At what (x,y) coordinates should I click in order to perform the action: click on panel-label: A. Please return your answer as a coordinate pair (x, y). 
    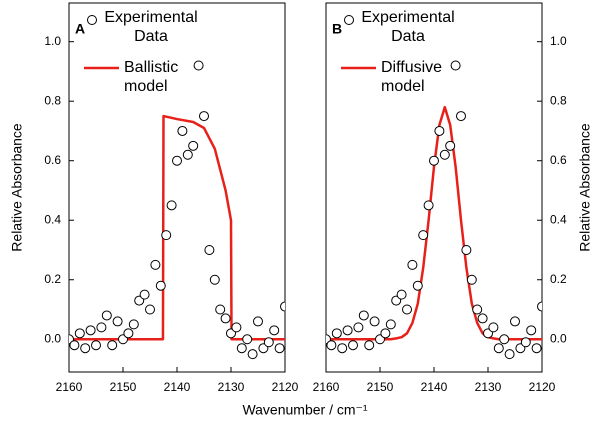
    Looking at the image, I should click on (80, 29).